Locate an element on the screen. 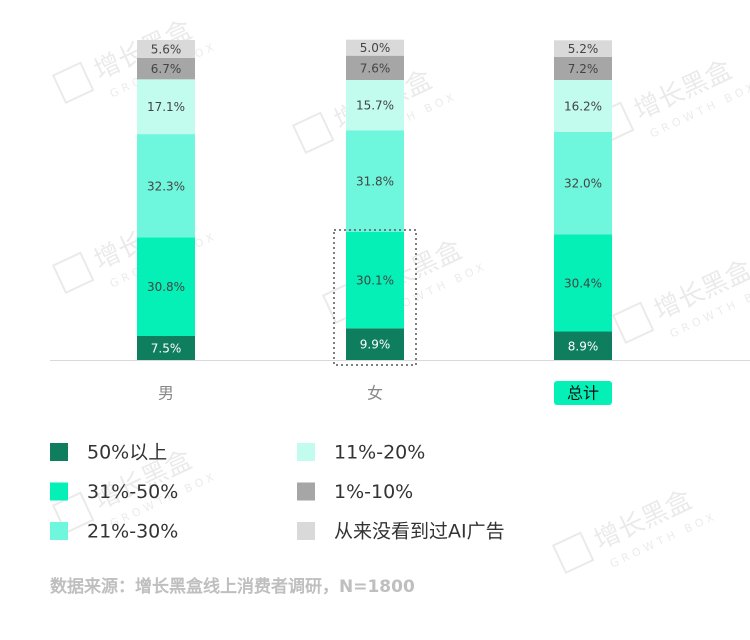 This screenshot has height=640, width=750. highlight-box is located at coordinates (375, 297).